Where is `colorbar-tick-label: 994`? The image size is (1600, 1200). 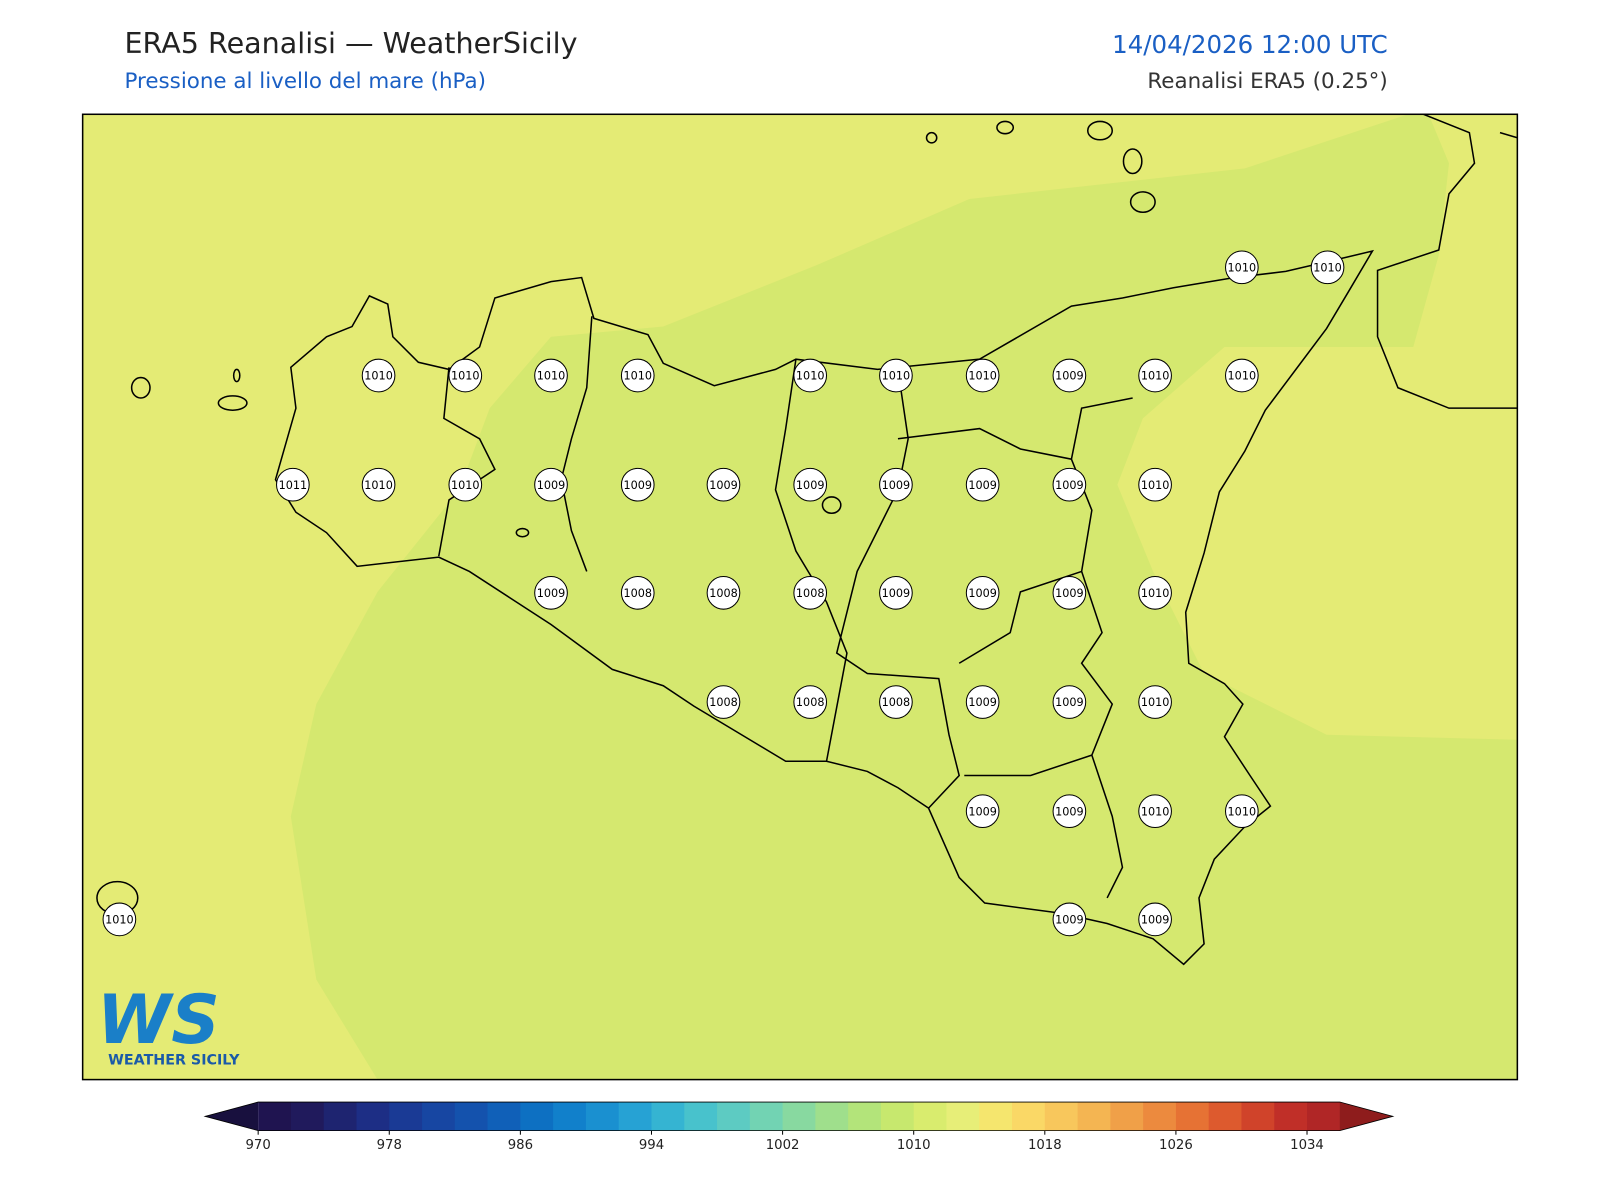
colorbar-tick-label: 994 is located at coordinates (651, 1145).